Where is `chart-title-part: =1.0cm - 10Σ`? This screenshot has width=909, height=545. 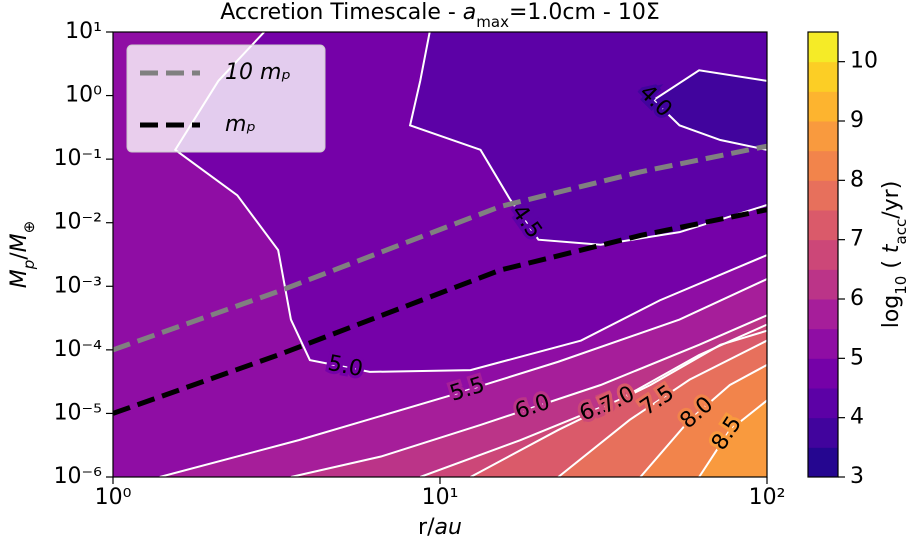 chart-title-part: =1.0cm - 10Σ is located at coordinates (584, 12).